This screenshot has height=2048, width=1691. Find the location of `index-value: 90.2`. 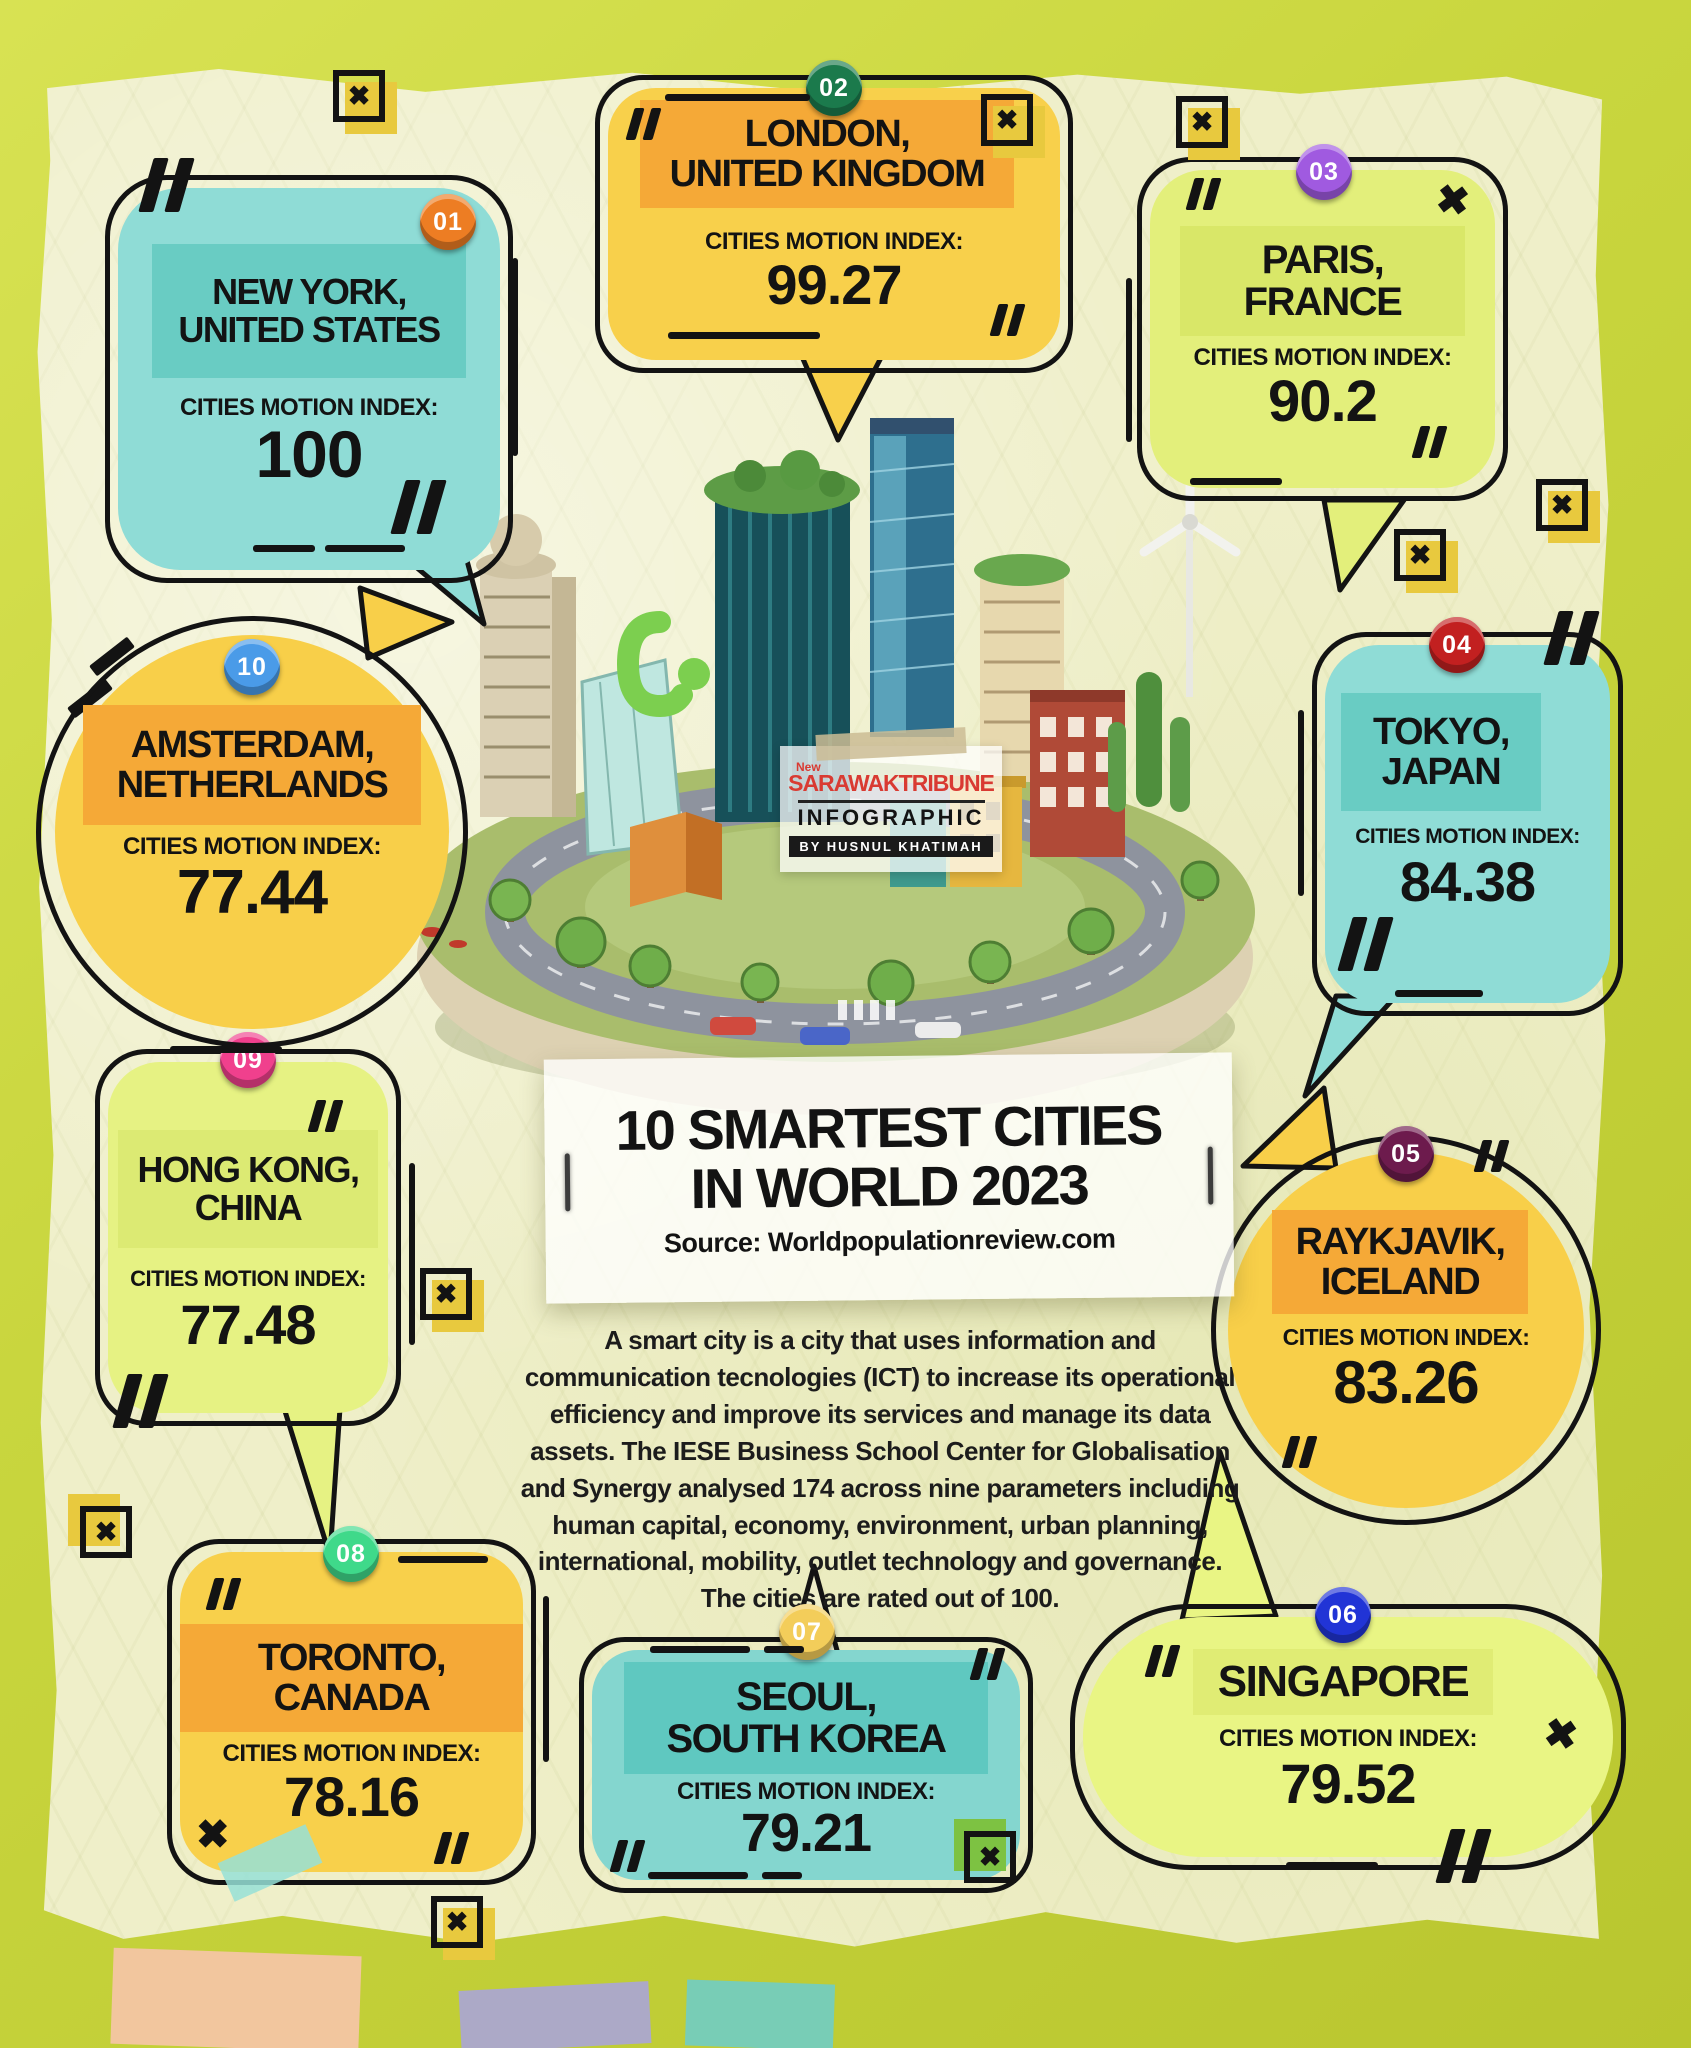

index-value: 90.2 is located at coordinates (1323, 401).